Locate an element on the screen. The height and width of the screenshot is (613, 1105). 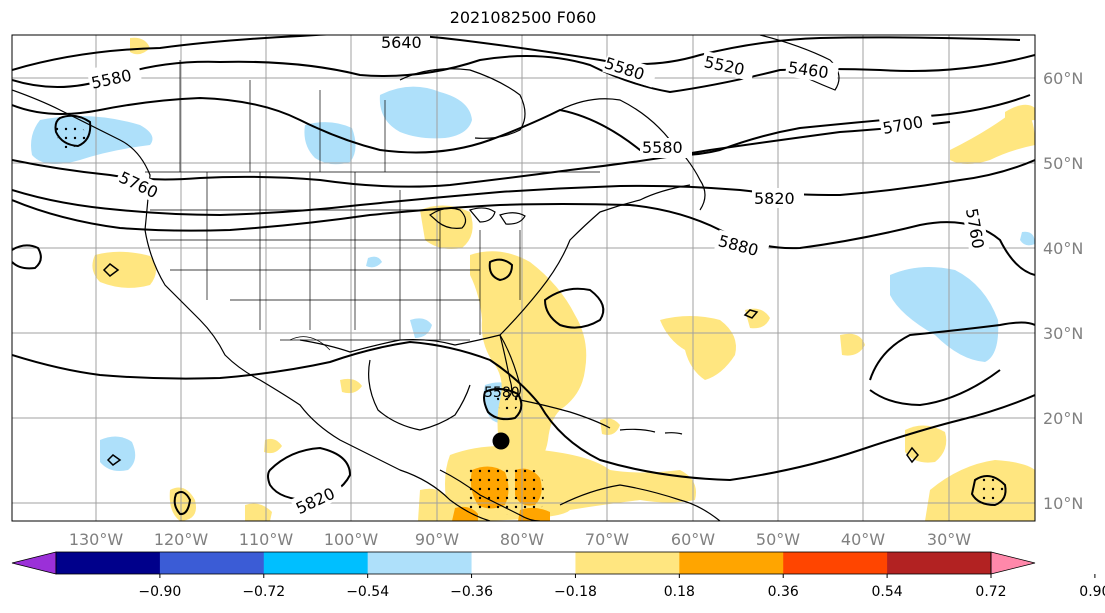
map-title: 2021082500 F060 is located at coordinates (523, 17).